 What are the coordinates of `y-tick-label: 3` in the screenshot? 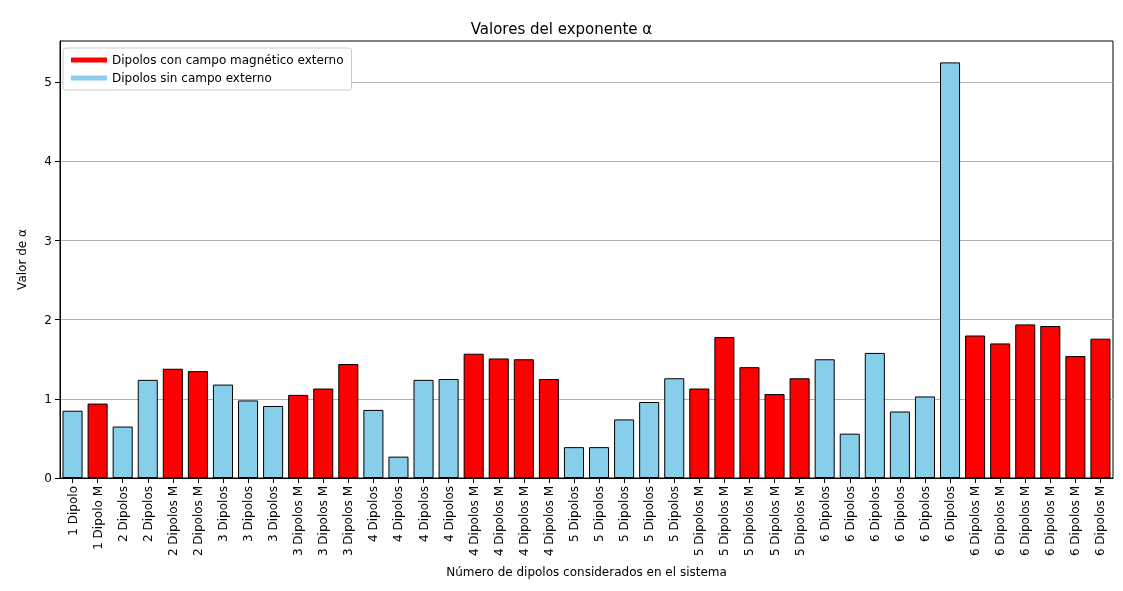 It's located at (48, 240).